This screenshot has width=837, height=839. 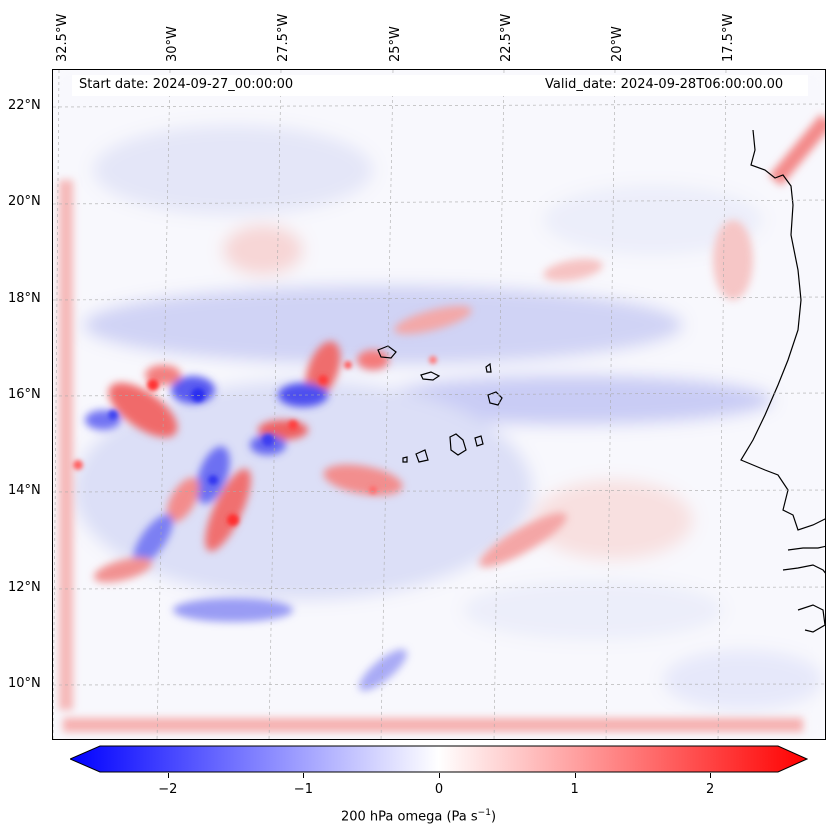 I want to click on lat-label: 14°N, so click(x=24, y=490).